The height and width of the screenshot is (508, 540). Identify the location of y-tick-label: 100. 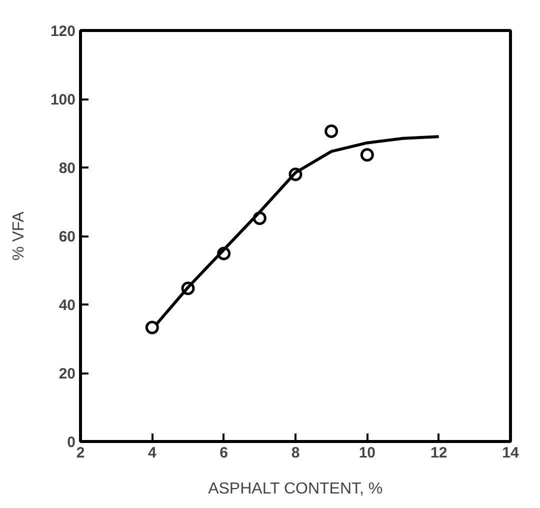
(63, 100).